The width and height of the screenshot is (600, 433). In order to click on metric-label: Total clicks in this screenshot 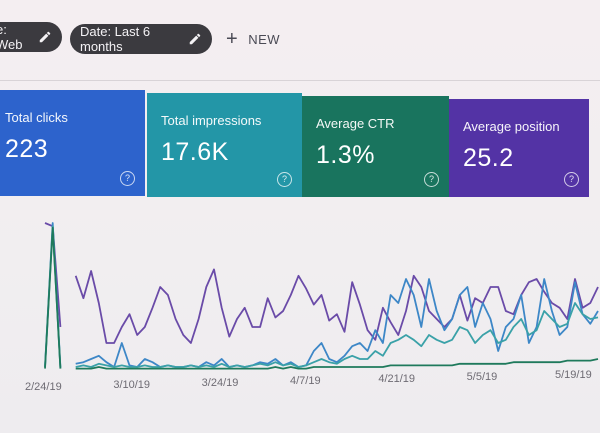, I will do `click(36, 117)`.